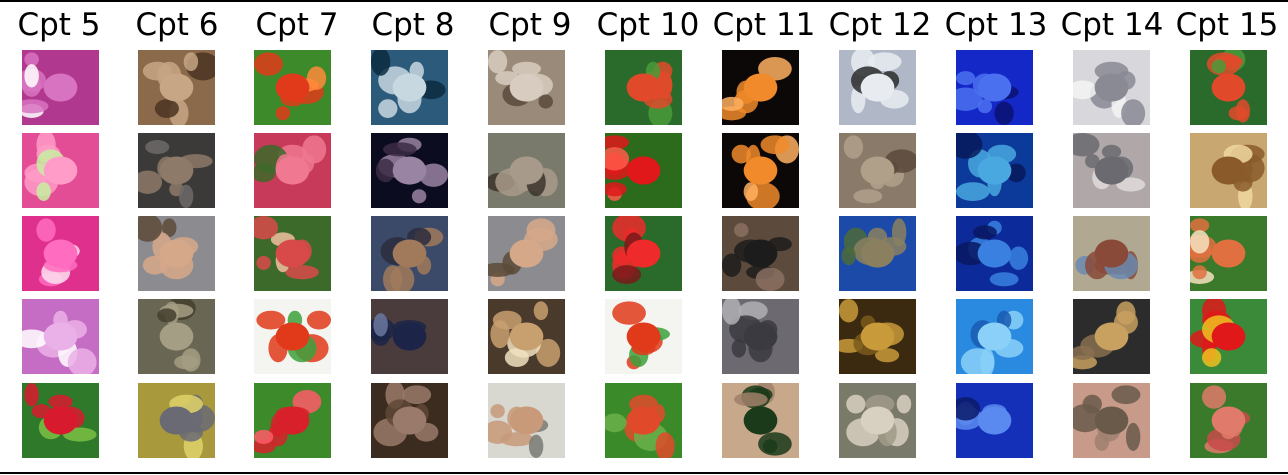  What do you see at coordinates (60, 87) in the screenshot?
I see `thumbnail-pink-orchid-flower` at bounding box center [60, 87].